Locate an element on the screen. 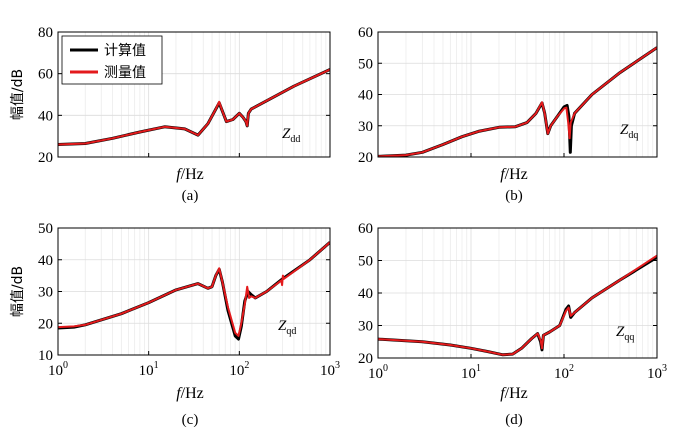 The width and height of the screenshot is (685, 434). plot-frame is located at coordinates (194, 94).